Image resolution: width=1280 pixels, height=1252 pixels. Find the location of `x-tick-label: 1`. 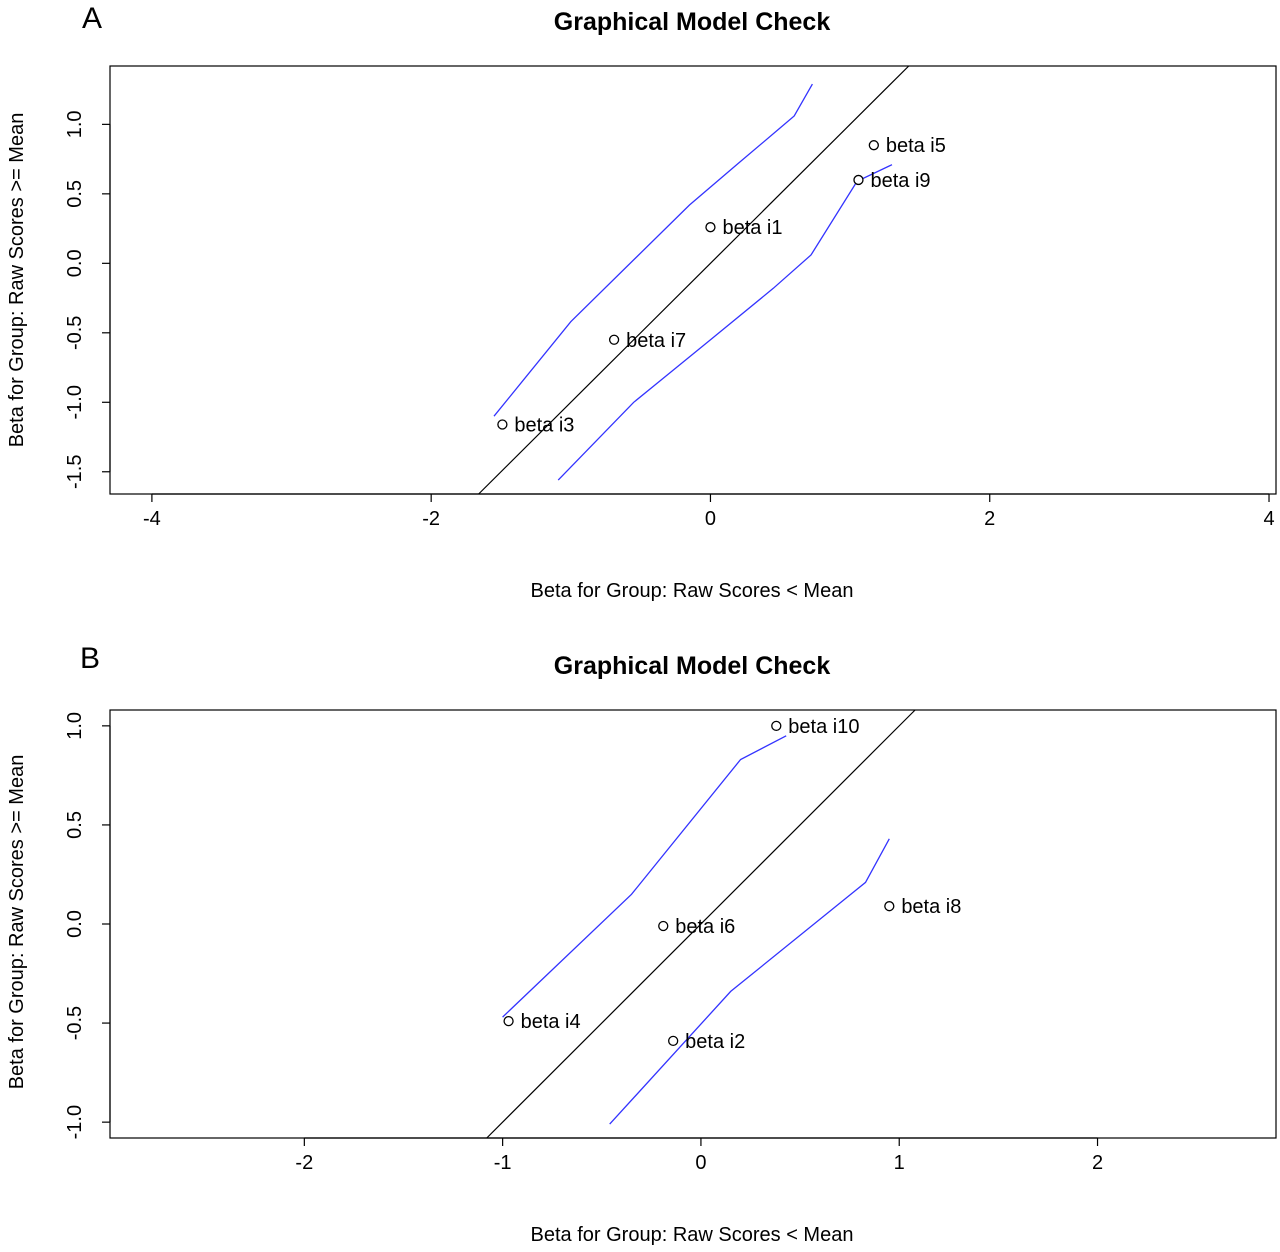

x-tick-label: 1 is located at coordinates (899, 1163).